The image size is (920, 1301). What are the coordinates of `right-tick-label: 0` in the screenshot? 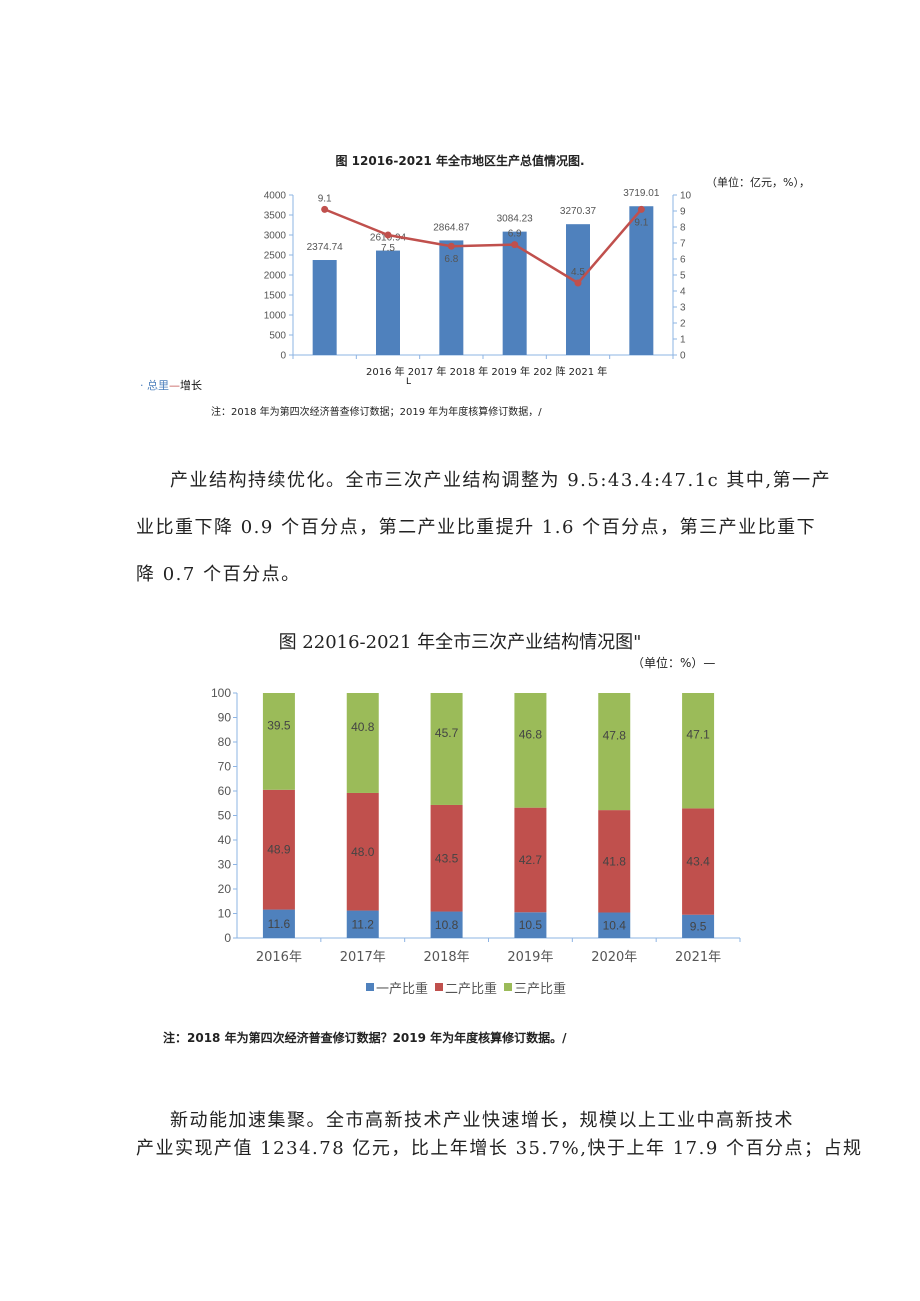 It's located at (683, 356).